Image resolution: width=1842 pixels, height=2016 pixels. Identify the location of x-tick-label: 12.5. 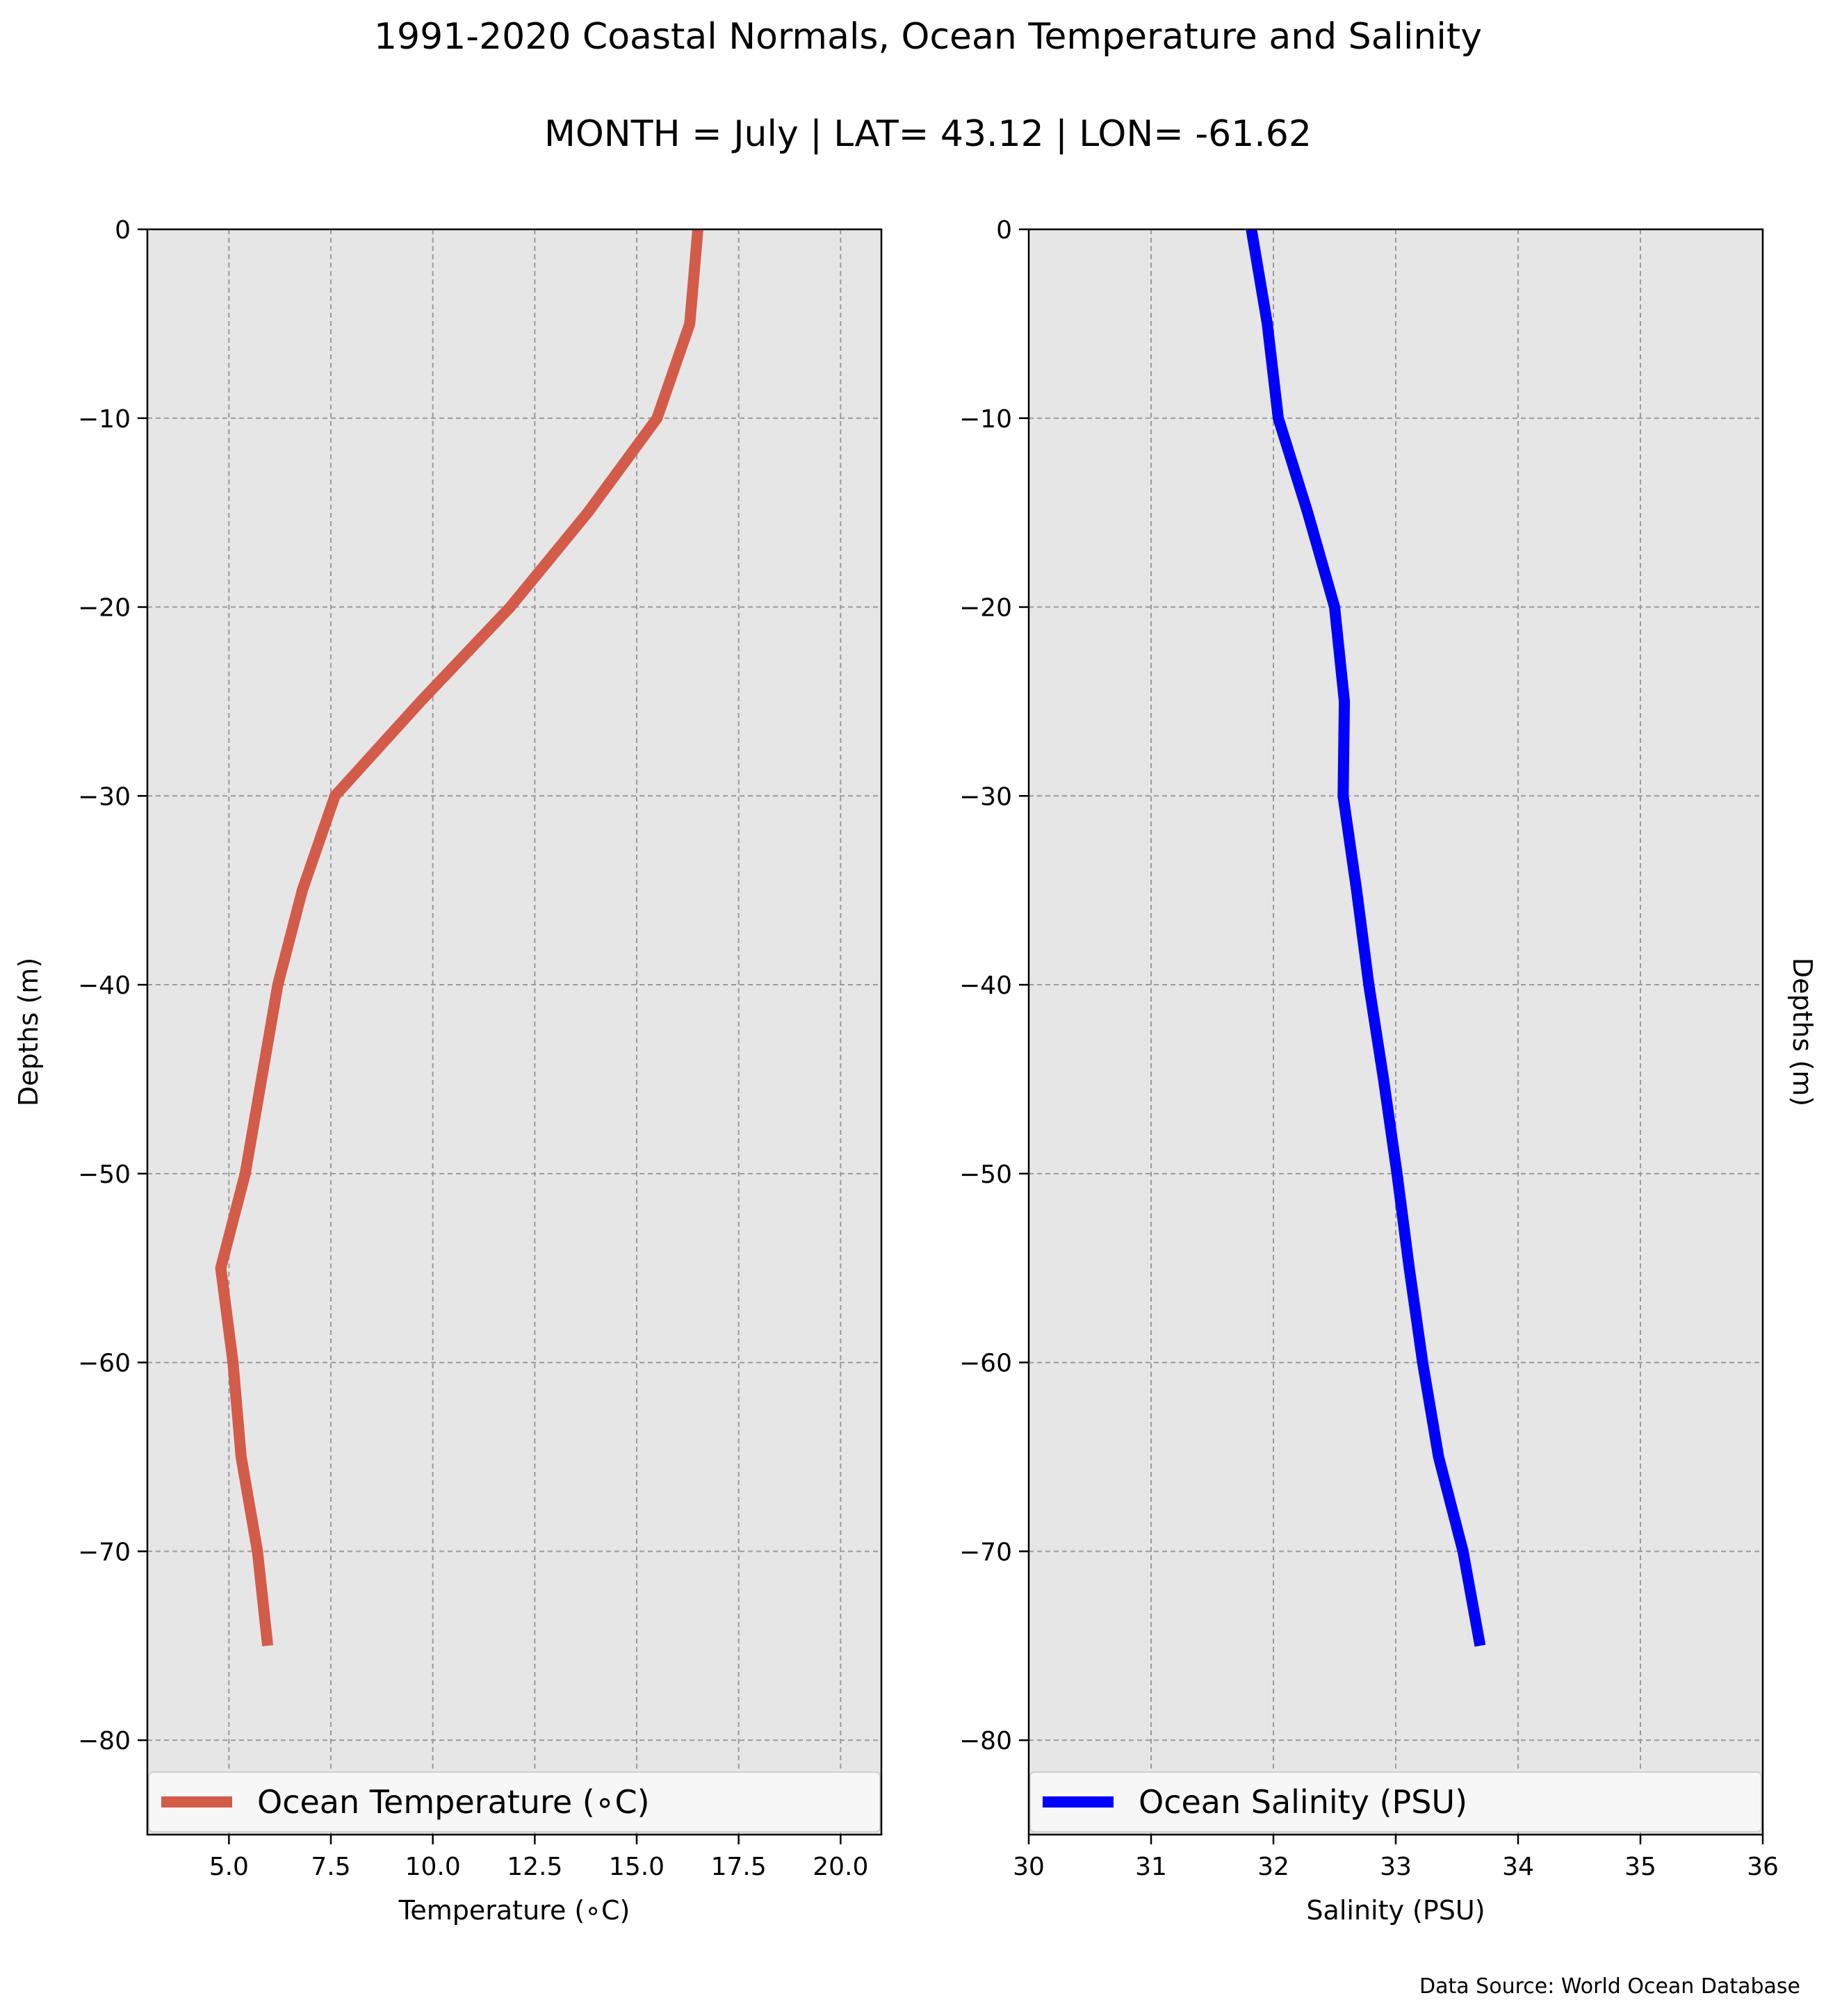
(534, 1867).